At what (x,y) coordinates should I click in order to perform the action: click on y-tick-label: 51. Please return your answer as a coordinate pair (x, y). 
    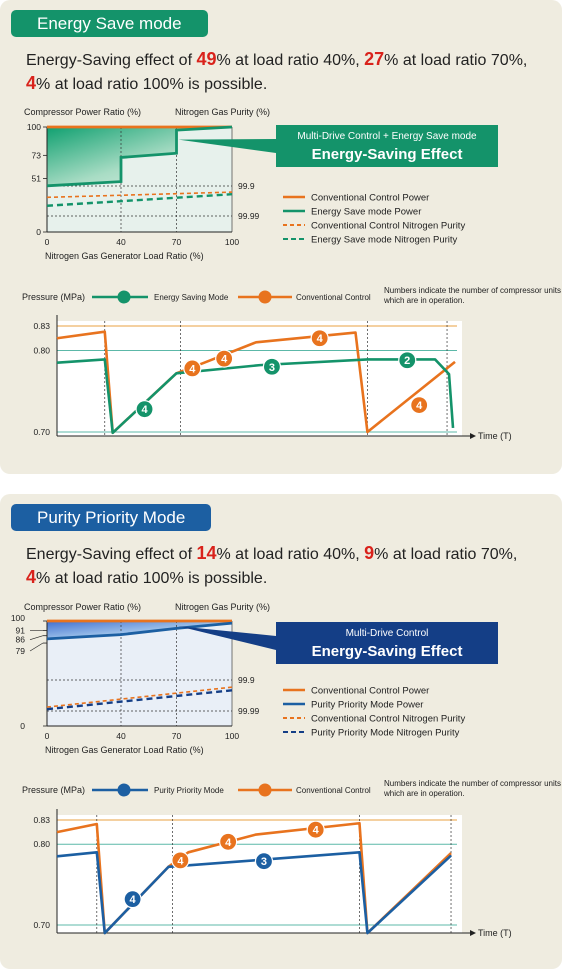
    Looking at the image, I should click on (37, 178).